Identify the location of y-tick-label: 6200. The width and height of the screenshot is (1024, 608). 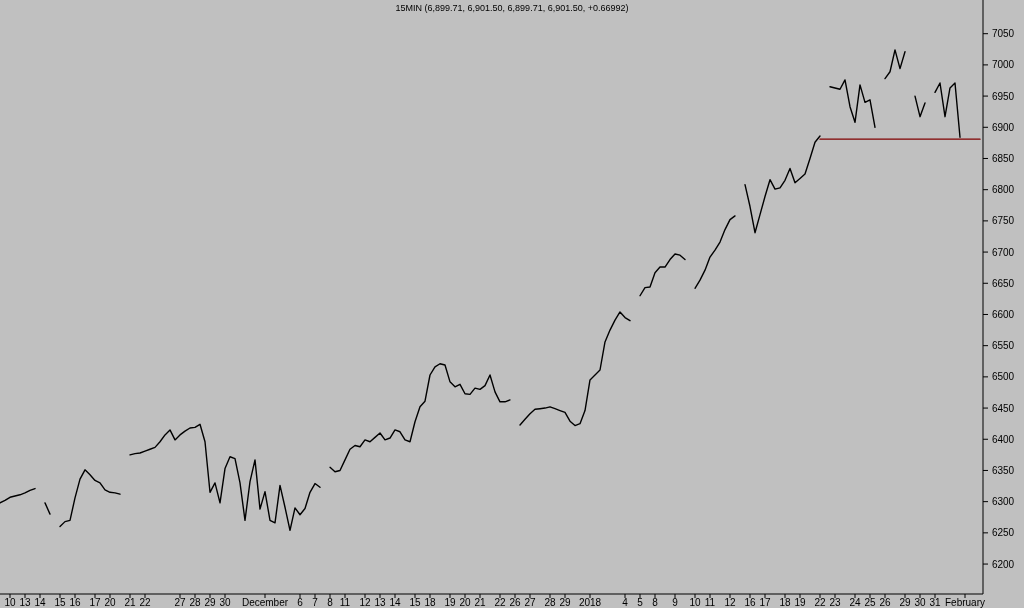
(1003, 564).